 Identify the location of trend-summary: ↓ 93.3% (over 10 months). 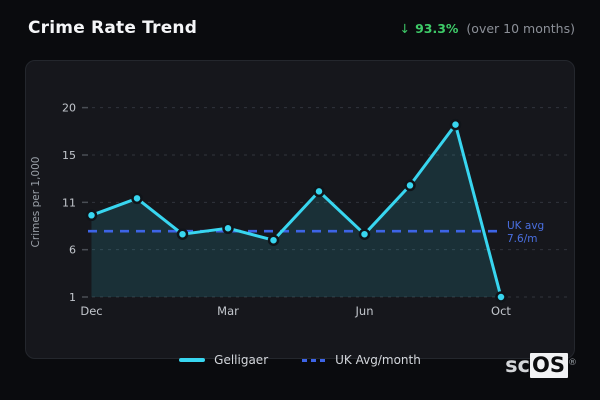
(487, 28).